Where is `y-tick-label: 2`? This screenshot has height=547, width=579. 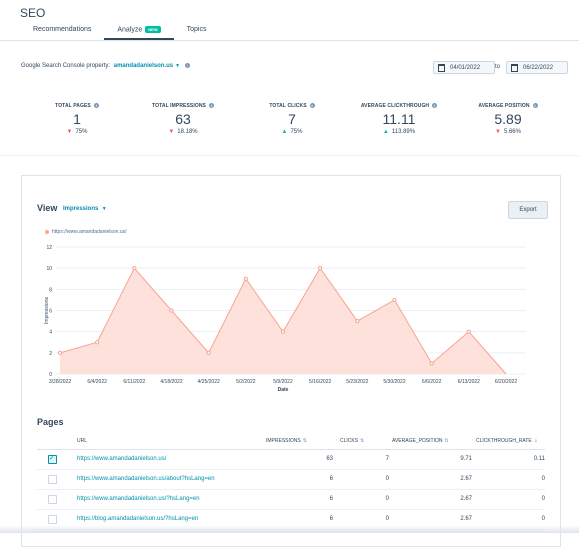
y-tick-label: 2 is located at coordinates (50, 354).